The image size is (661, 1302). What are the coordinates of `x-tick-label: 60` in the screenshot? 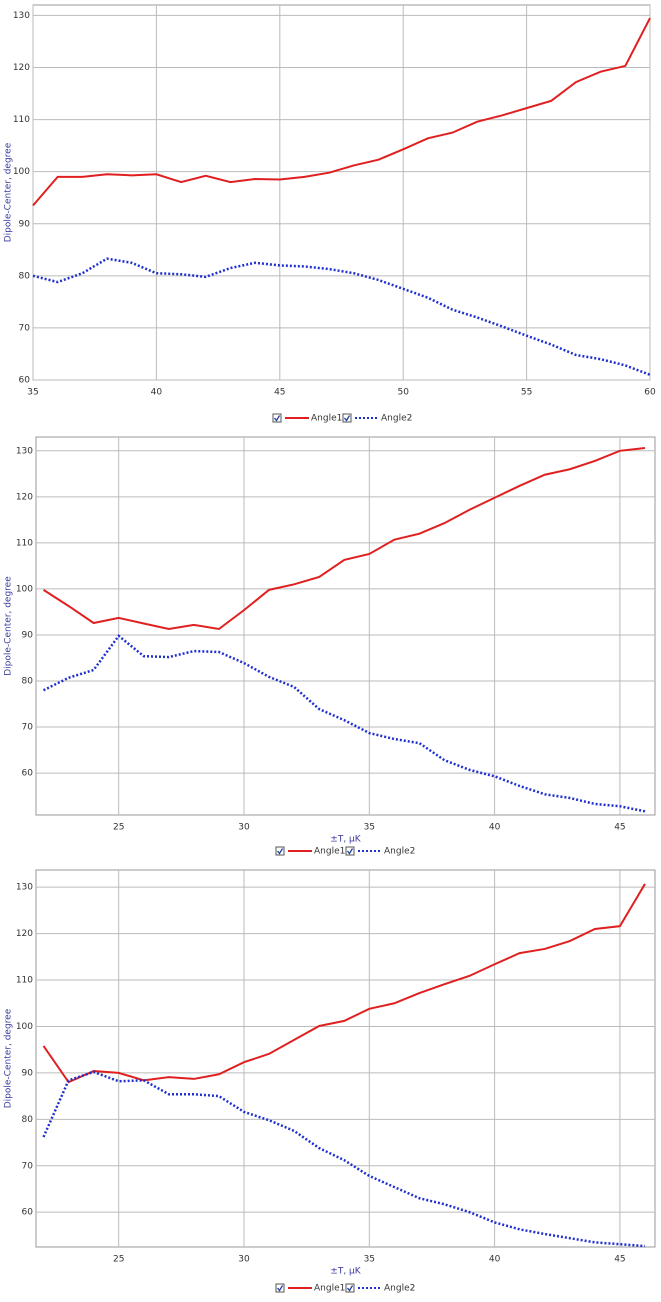 It's located at (650, 393).